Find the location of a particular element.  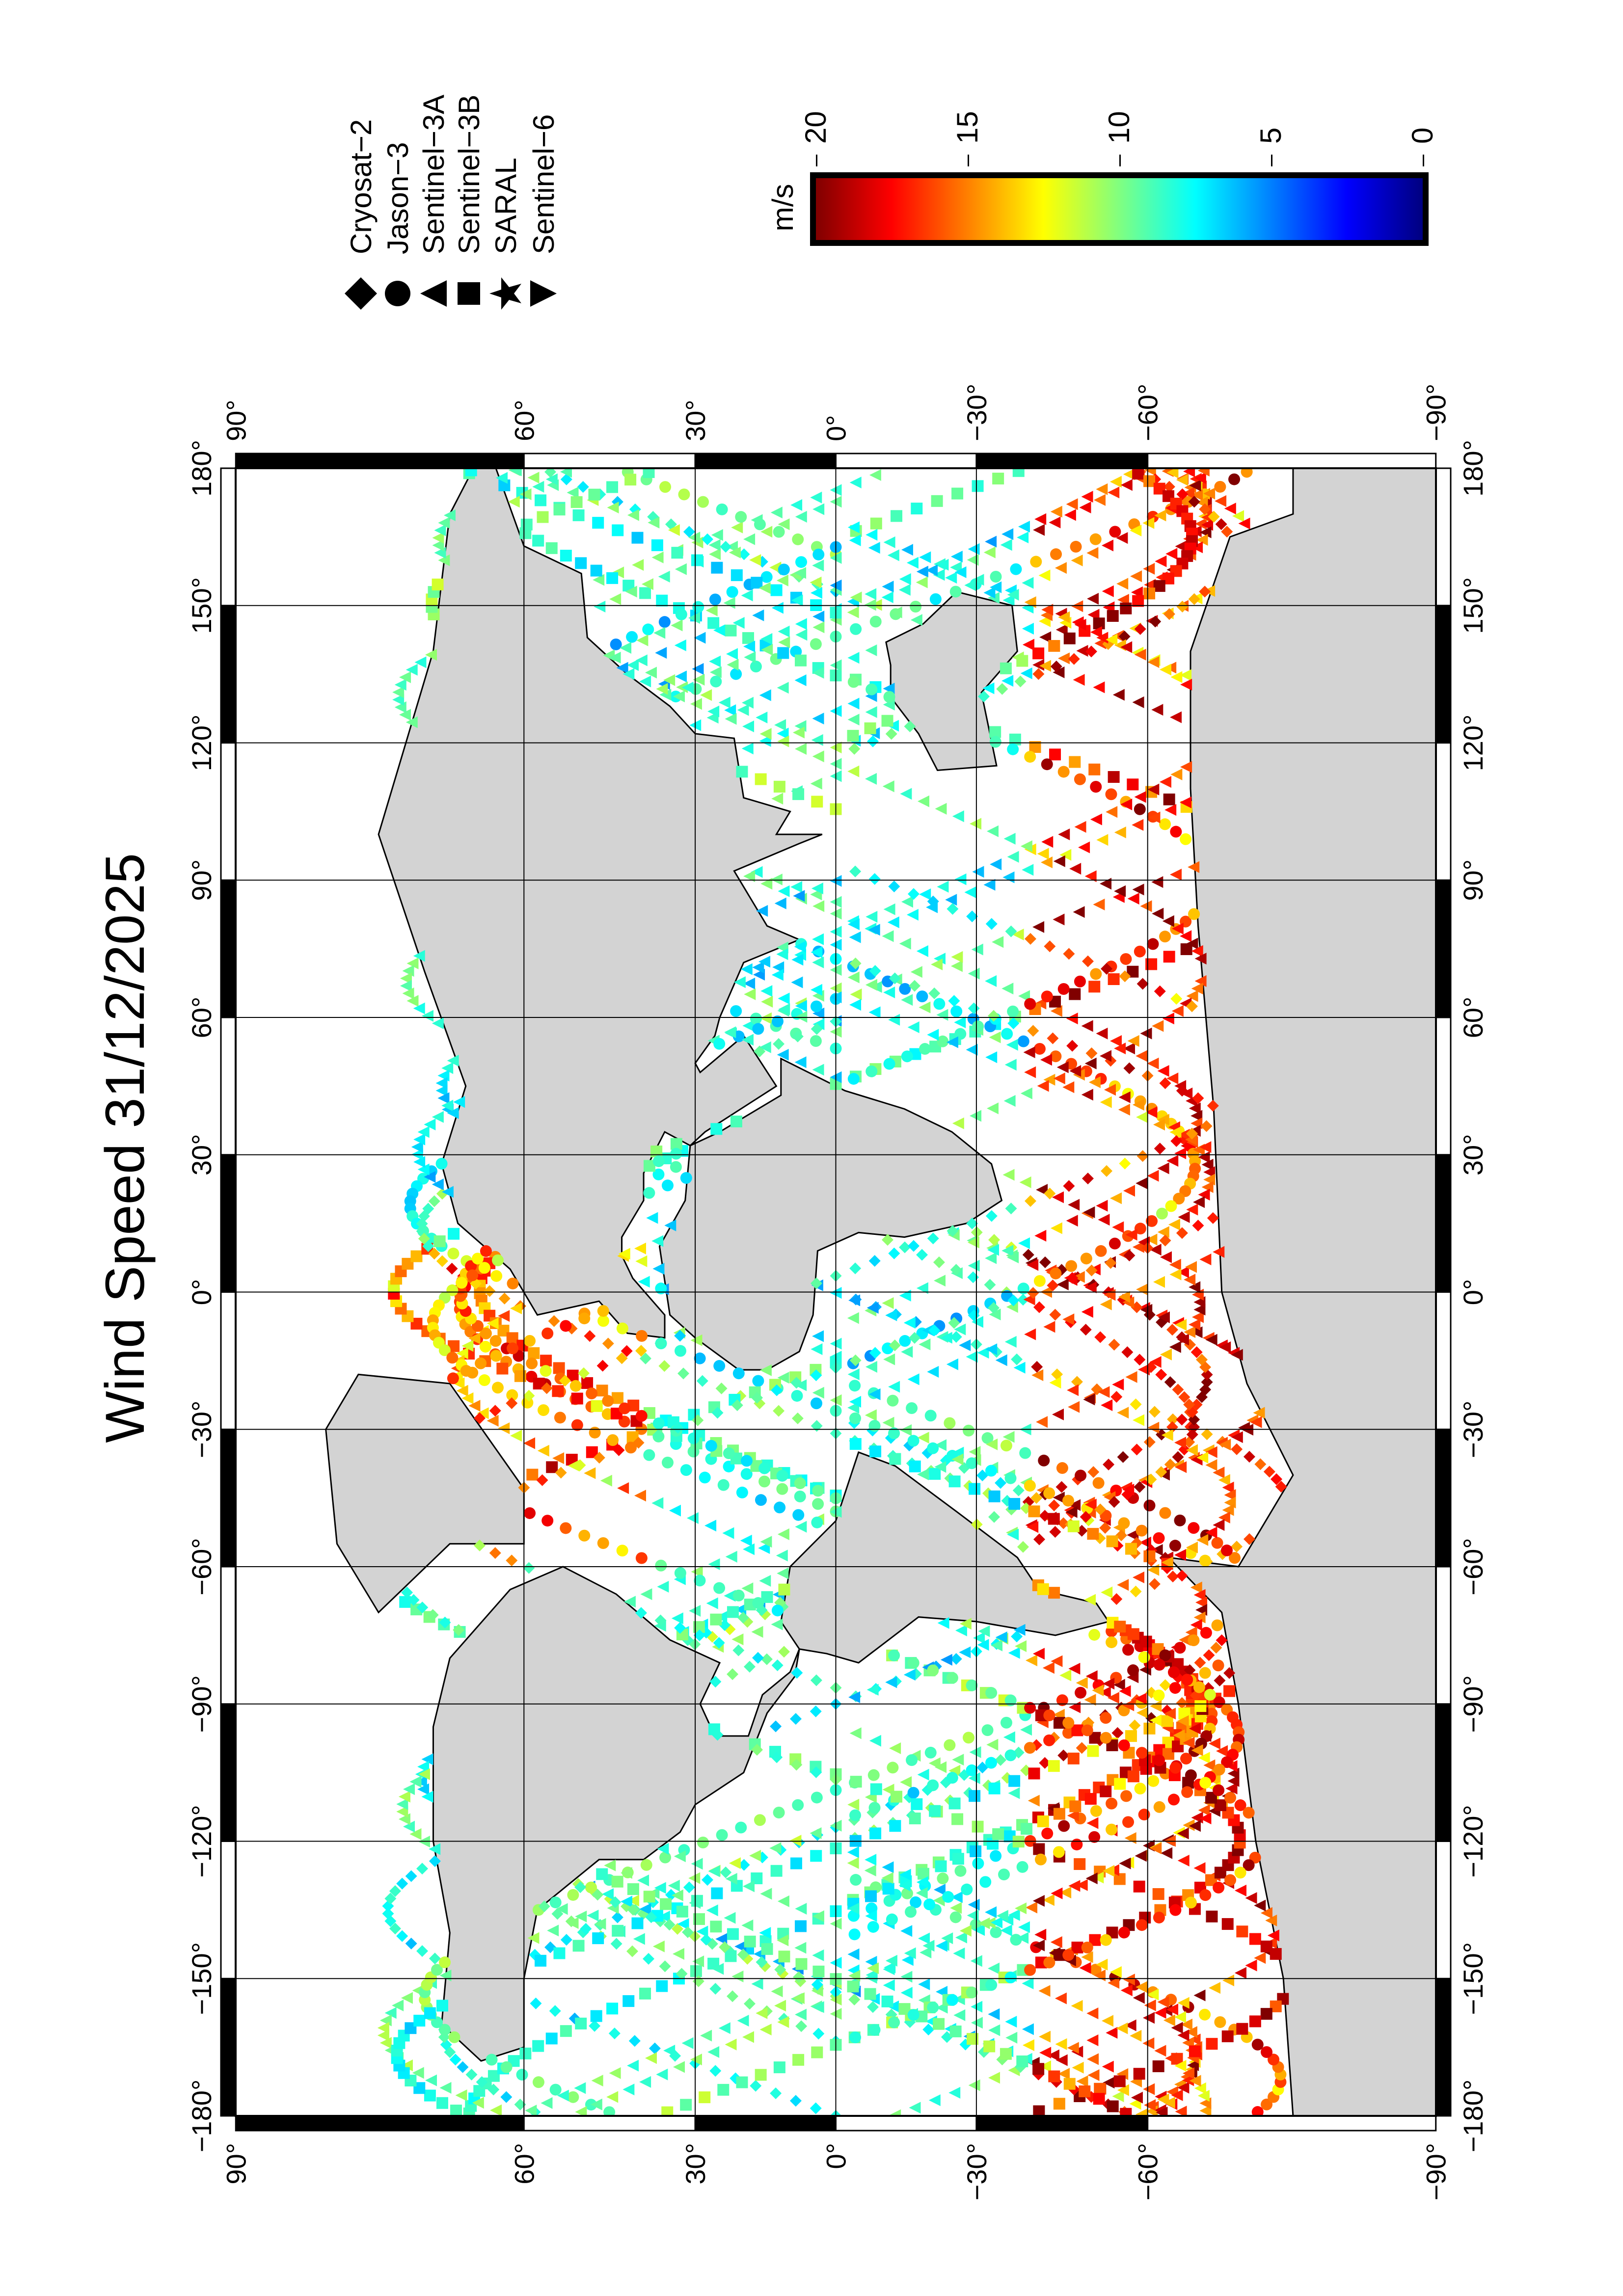

longitude-label: 0° is located at coordinates (202, 1293).